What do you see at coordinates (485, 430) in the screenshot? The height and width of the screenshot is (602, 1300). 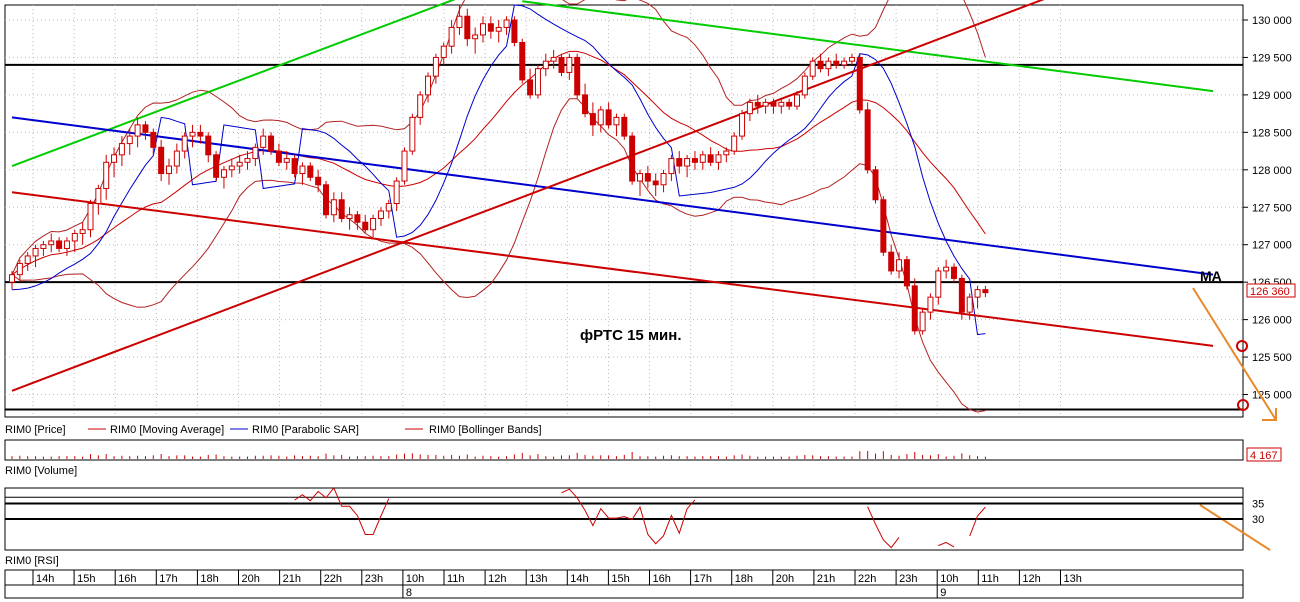 I see `legend-bb: RIM0 [Bollinger Bands]` at bounding box center [485, 430].